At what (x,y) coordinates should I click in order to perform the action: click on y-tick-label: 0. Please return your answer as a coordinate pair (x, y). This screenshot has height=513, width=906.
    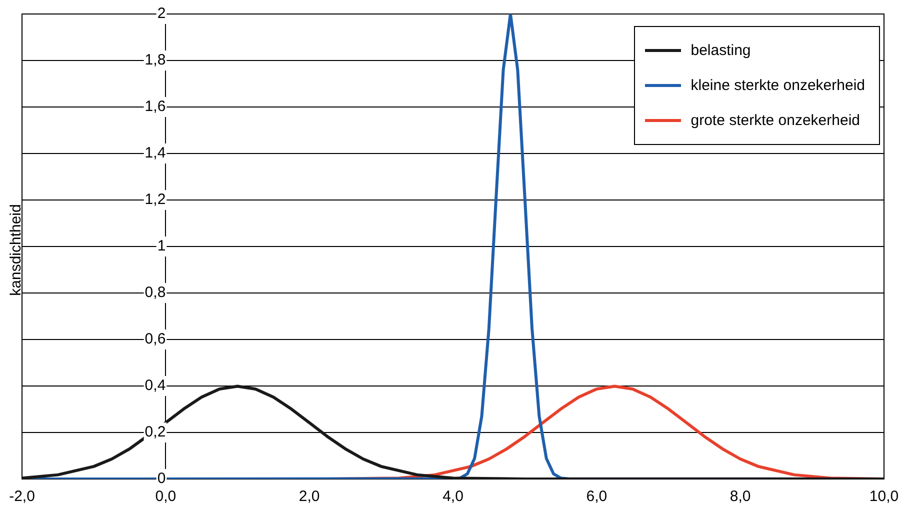
    Looking at the image, I should click on (161, 479).